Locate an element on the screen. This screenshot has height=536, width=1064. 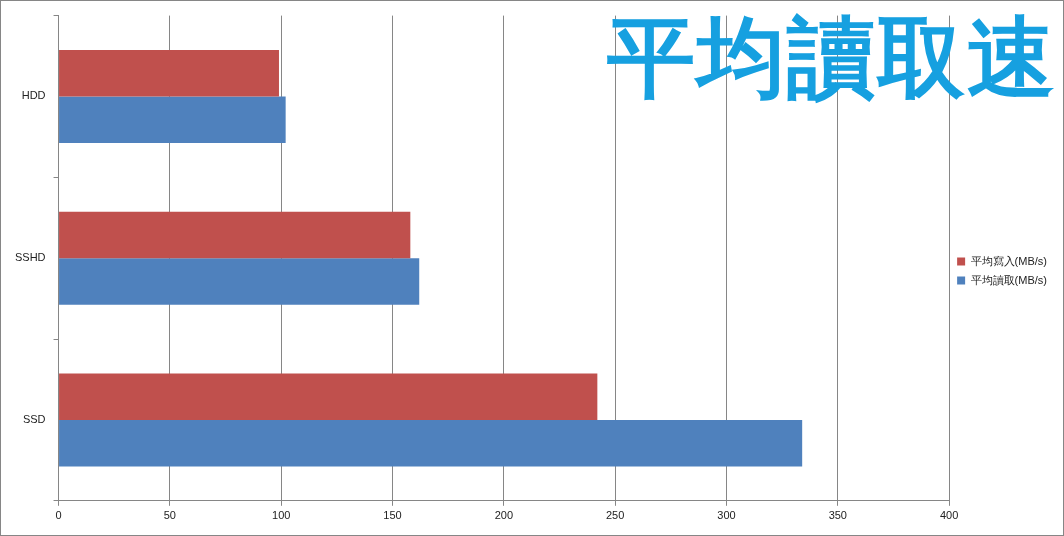
chart-title: 平均讀取速 is located at coordinates (832, 57).